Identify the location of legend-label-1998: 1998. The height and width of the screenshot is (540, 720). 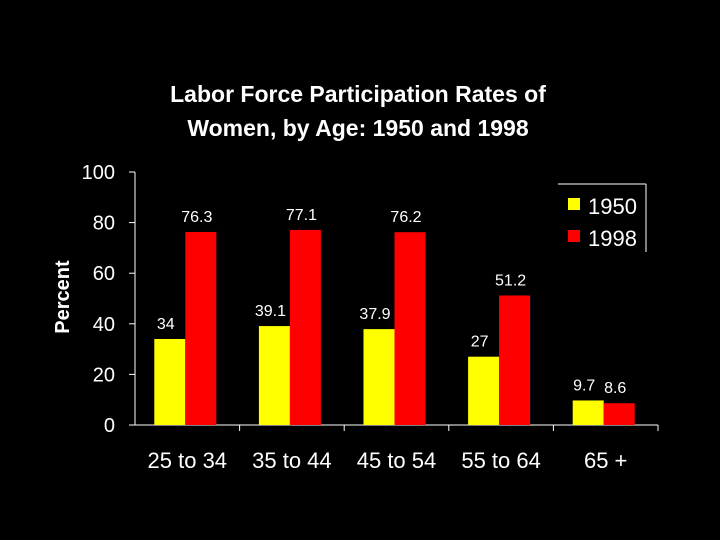
(612, 238).